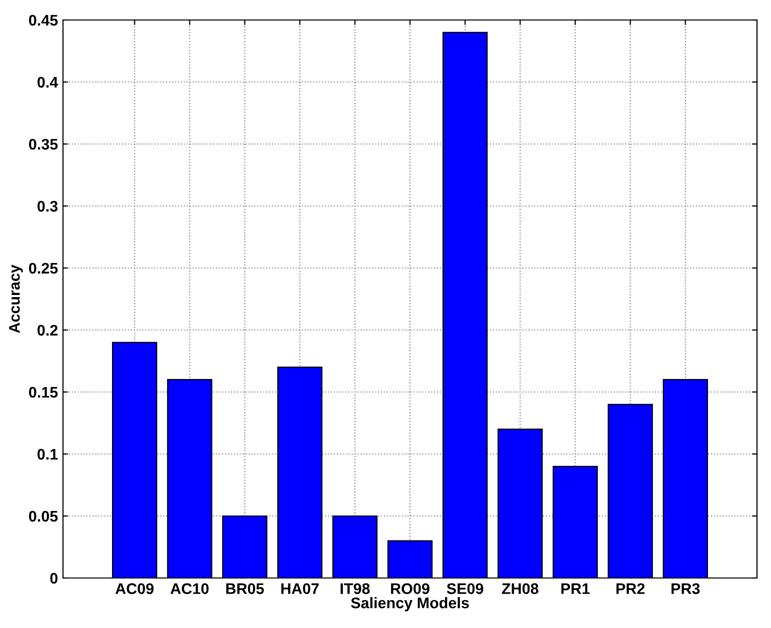 This screenshot has height=628, width=771. I want to click on y-tick-label: 0.2, so click(48, 330).